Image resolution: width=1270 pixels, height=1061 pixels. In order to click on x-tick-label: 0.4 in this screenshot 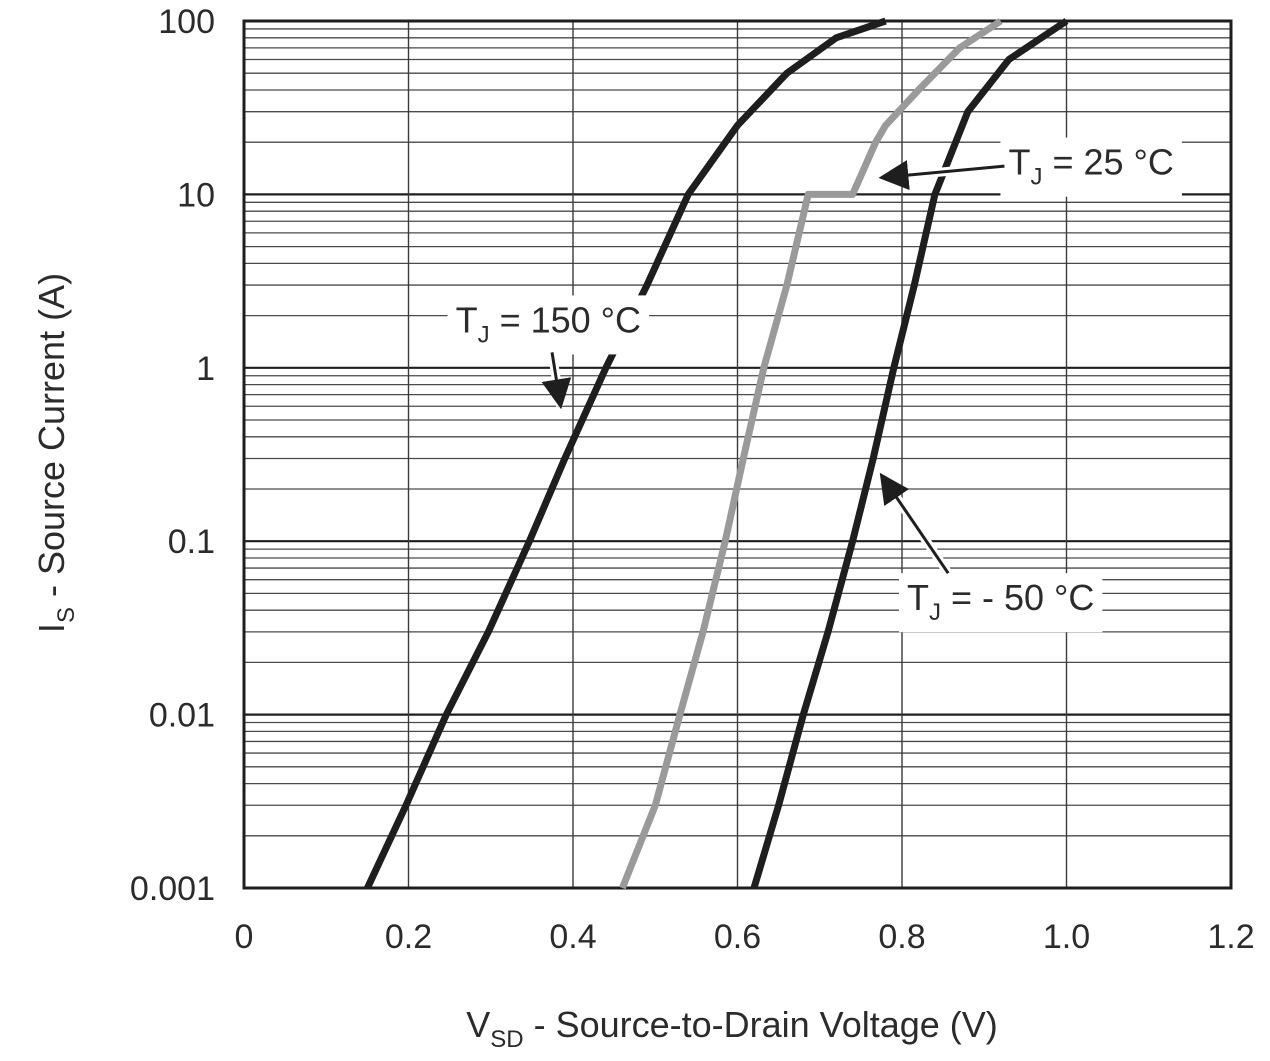, I will do `click(572, 937)`.